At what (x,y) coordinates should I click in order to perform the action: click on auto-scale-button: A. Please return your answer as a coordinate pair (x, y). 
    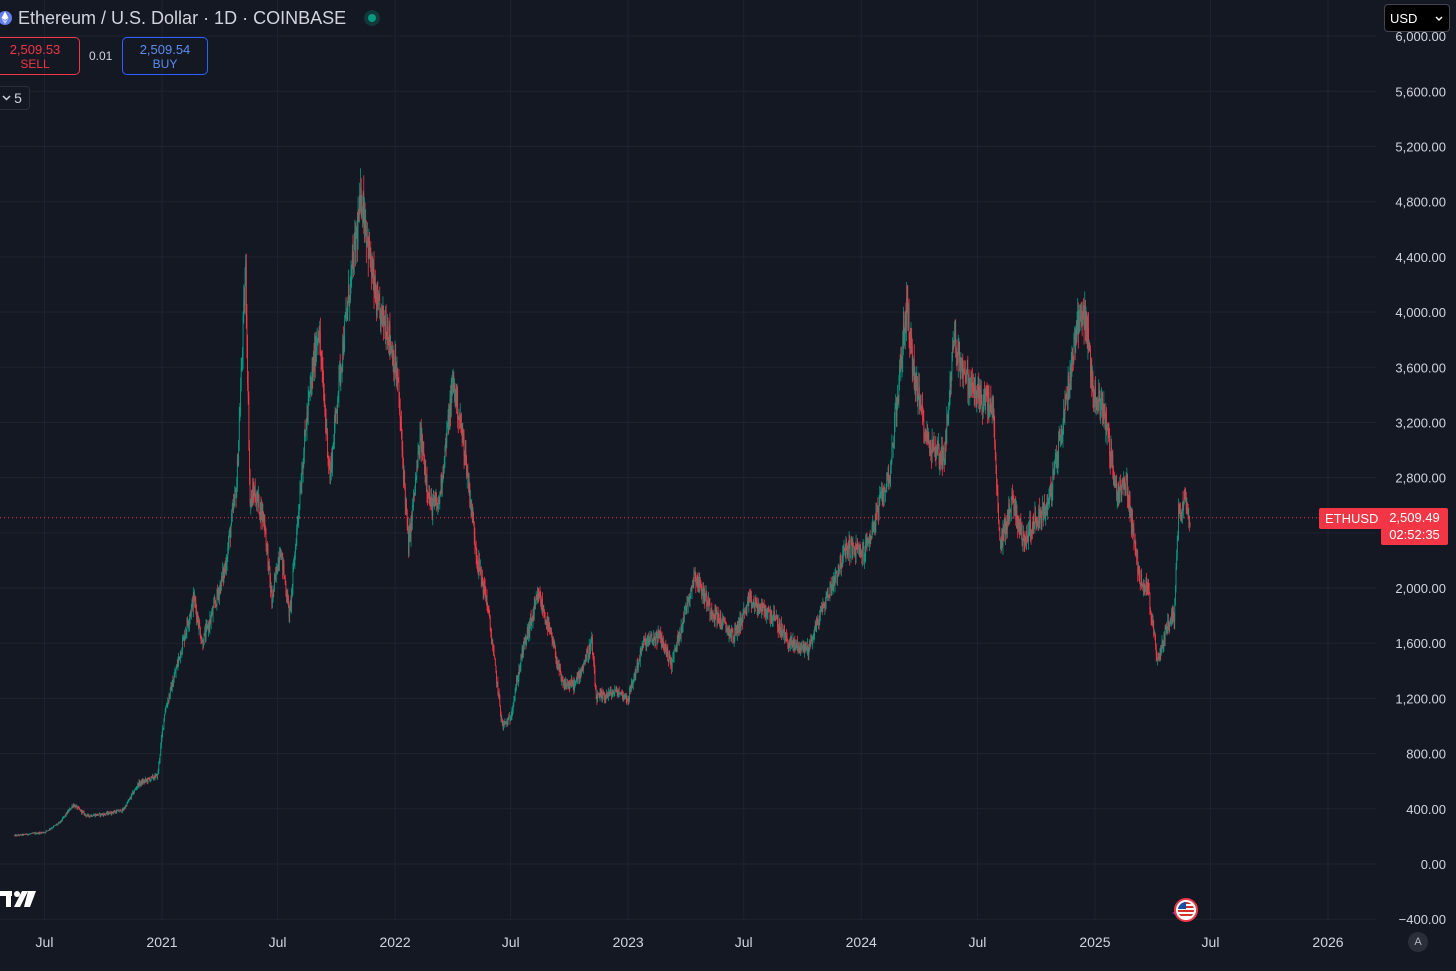
    Looking at the image, I should click on (1418, 942).